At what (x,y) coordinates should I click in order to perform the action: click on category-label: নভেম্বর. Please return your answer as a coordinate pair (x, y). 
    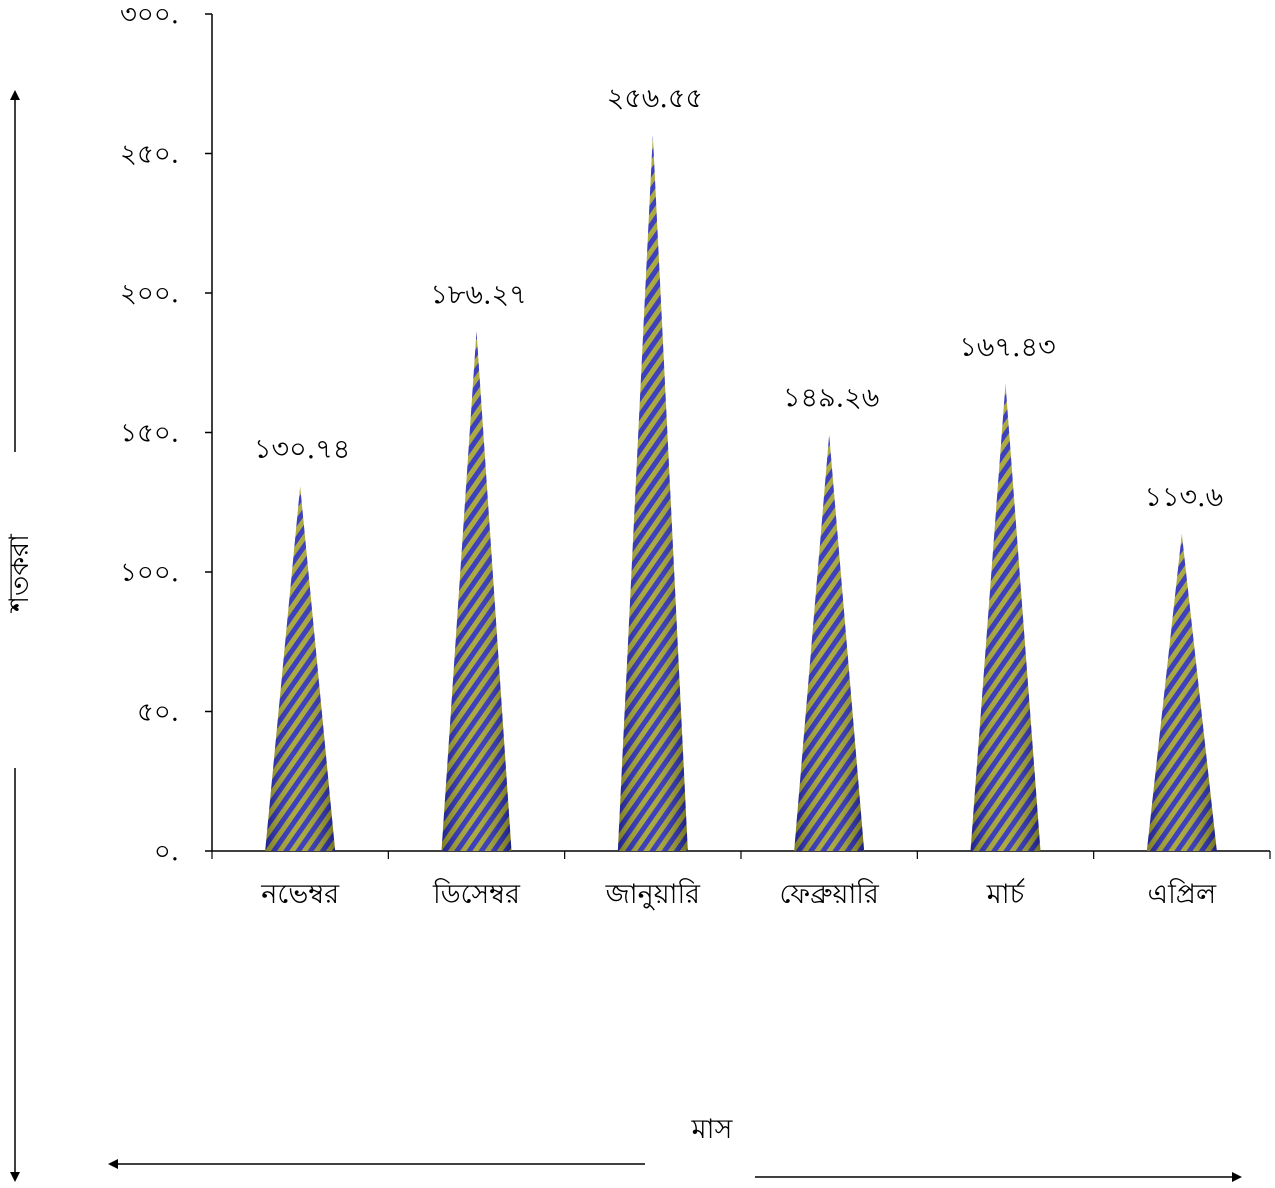
    Looking at the image, I should click on (300, 894).